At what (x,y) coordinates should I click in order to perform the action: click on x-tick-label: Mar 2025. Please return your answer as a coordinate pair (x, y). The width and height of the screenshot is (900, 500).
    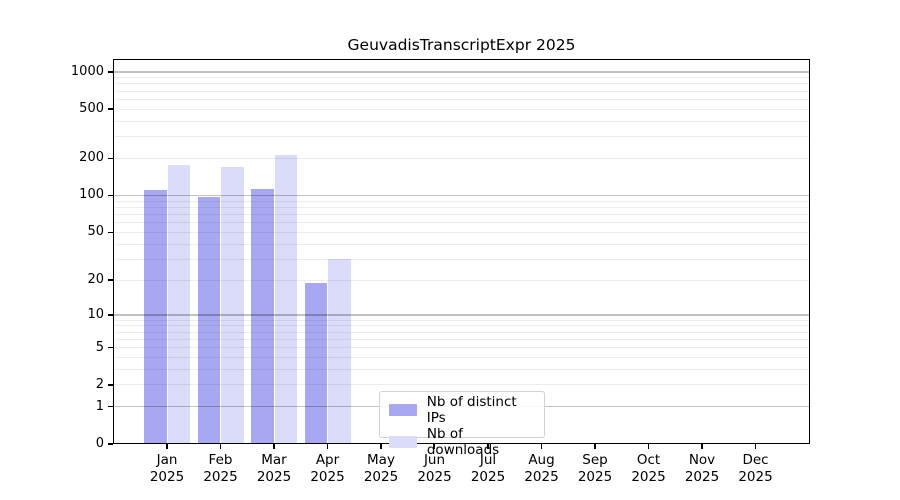
    Looking at the image, I should click on (274, 468).